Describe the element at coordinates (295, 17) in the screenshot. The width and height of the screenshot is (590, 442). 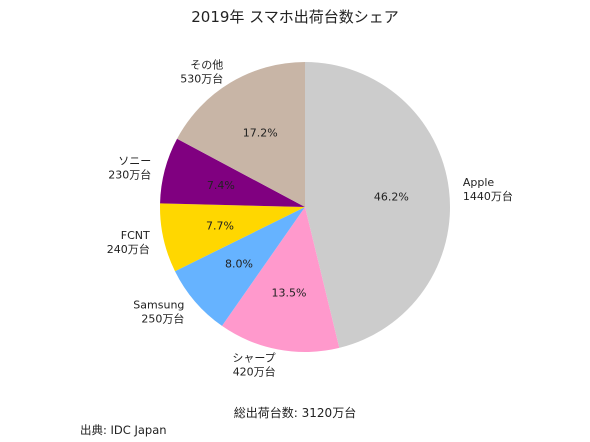
I see `chart-title: 2019年 スマホ出荷台数シェア` at that location.